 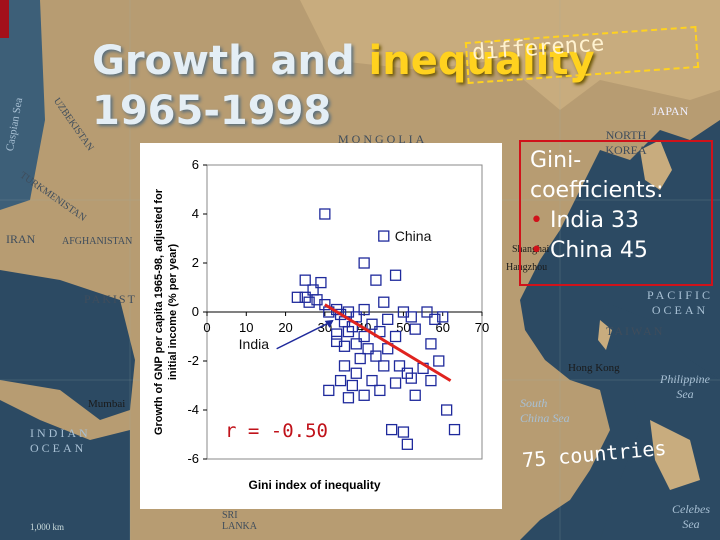 I want to click on correlation-label: r = -0.50, so click(x=276, y=431).